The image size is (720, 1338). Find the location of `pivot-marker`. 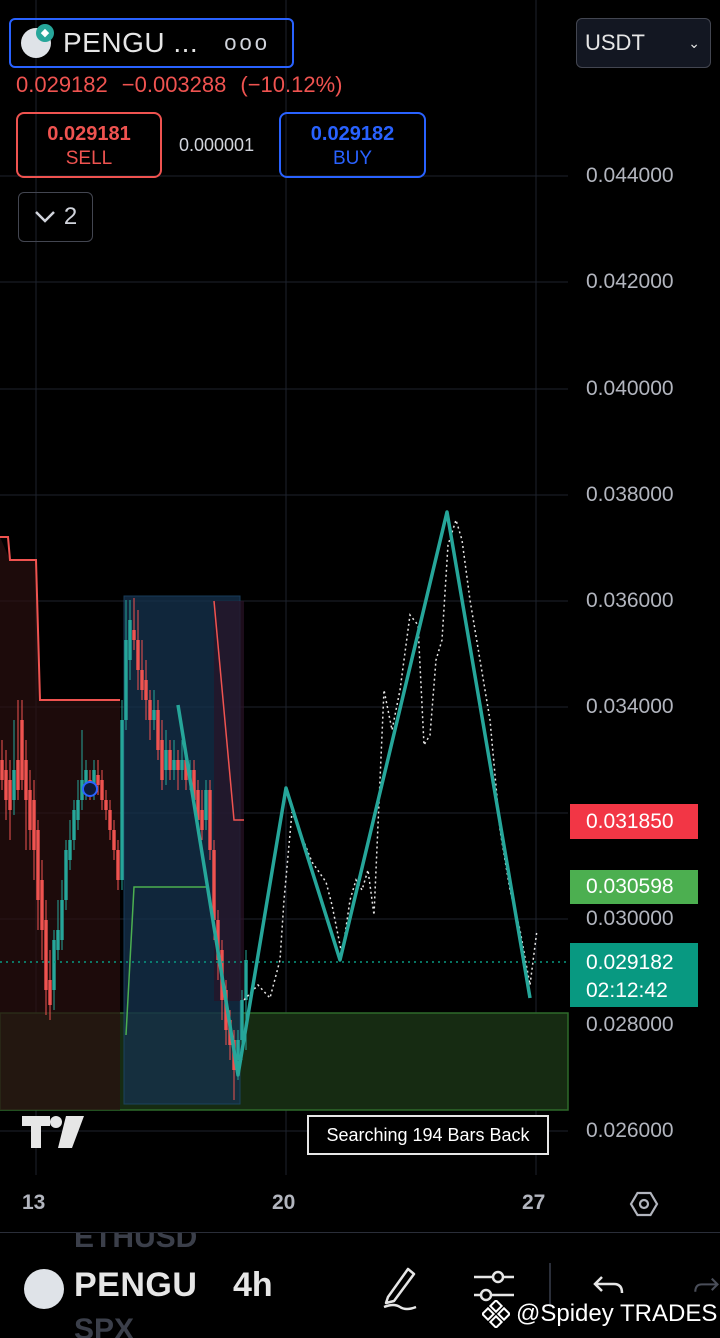

pivot-marker is located at coordinates (90, 789).